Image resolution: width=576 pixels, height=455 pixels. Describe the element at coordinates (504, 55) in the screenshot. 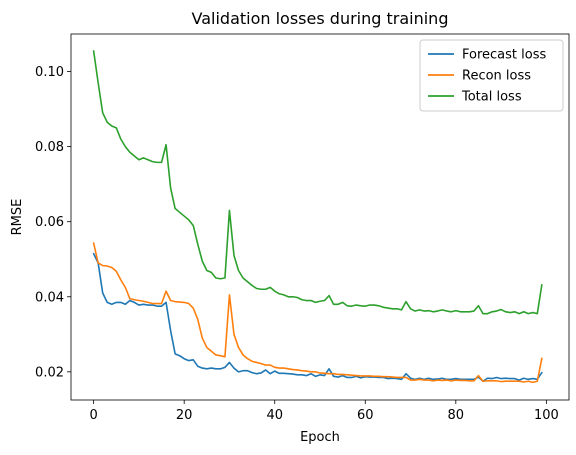

I see `legend-label: Forecast loss` at that location.